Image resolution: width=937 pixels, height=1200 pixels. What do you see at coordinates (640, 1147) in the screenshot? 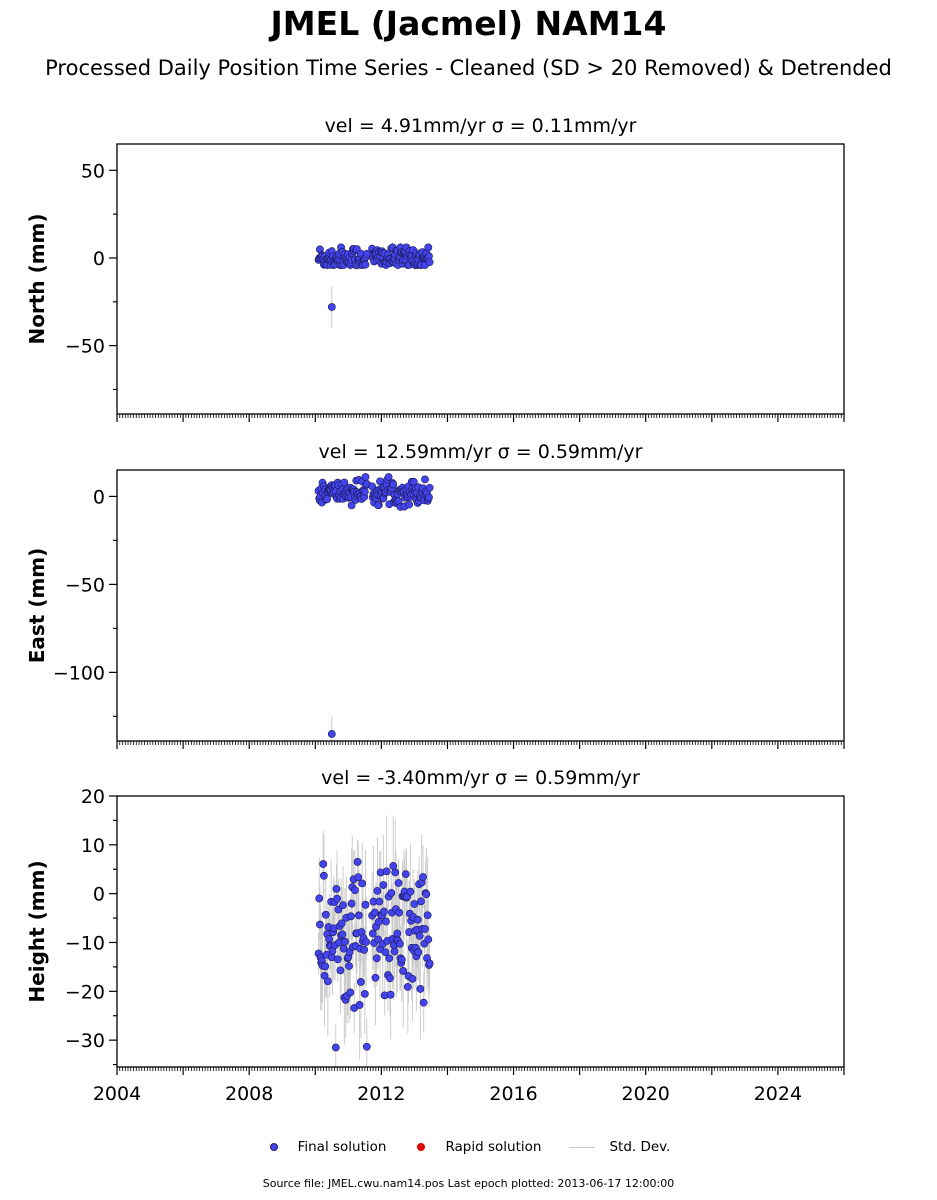
I see `legend-std-label: Std. Dev.` at bounding box center [640, 1147].